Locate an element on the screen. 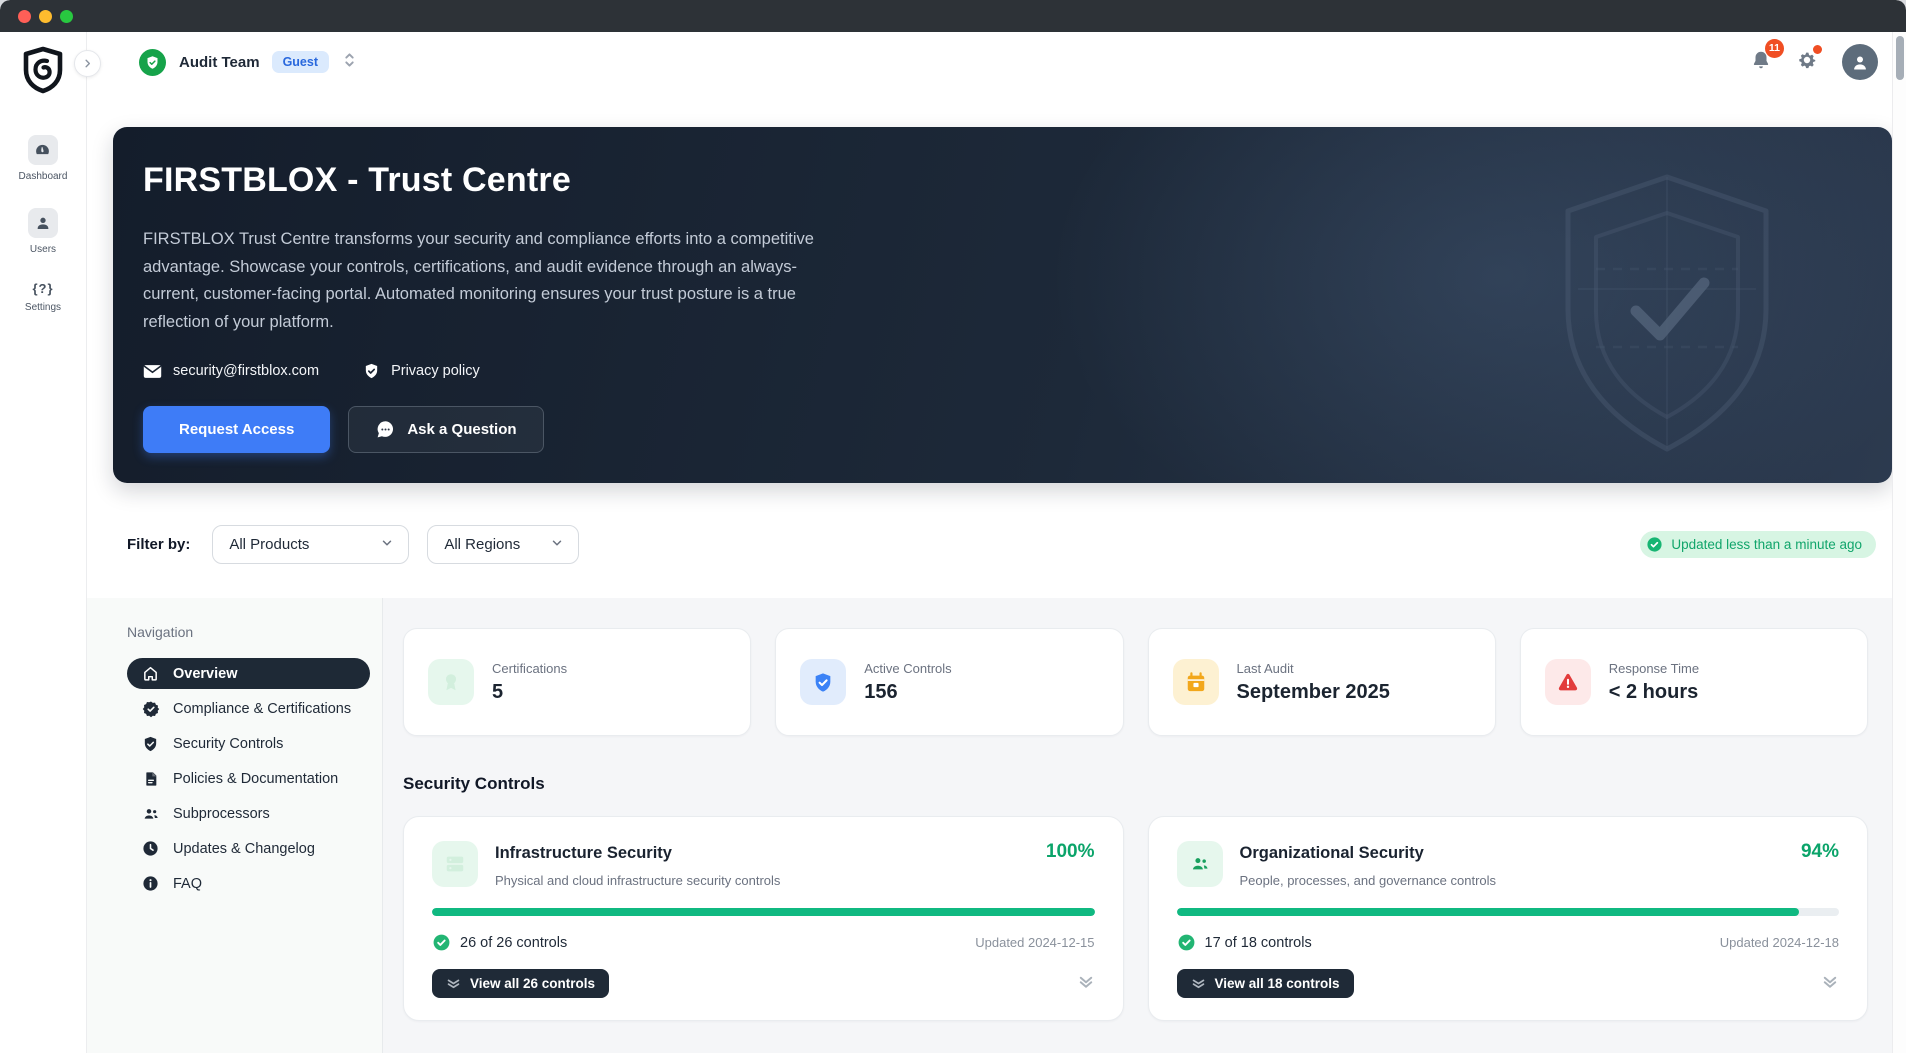 The height and width of the screenshot is (1053, 1906). collapse-sidebar-button is located at coordinates (87, 63).